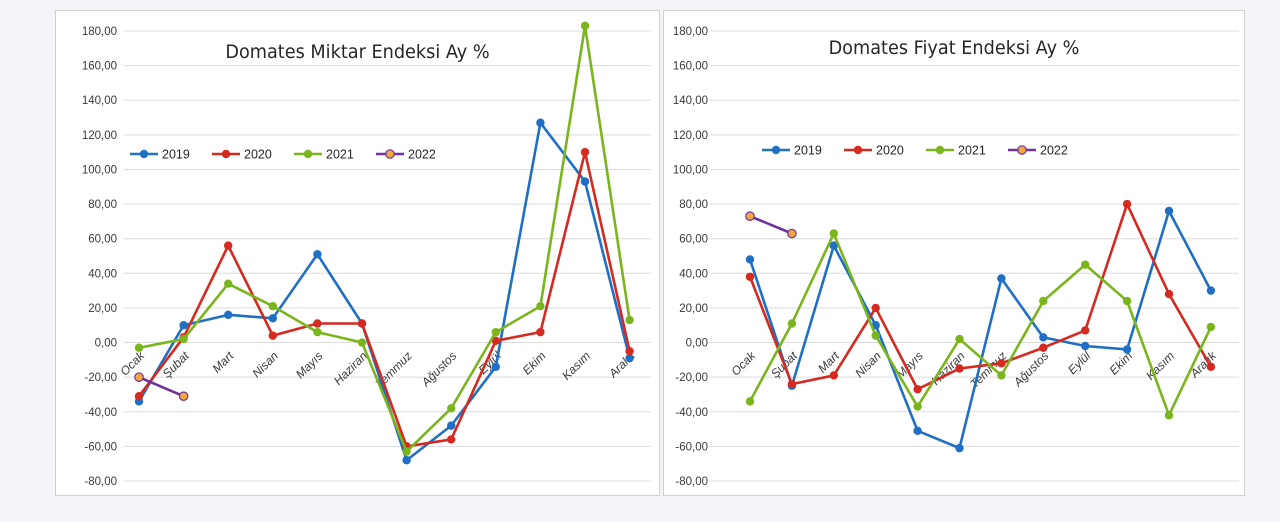 This screenshot has height=522, width=1280. What do you see at coordinates (100, 447) in the screenshot?
I see `y-tick-label: -60,00` at bounding box center [100, 447].